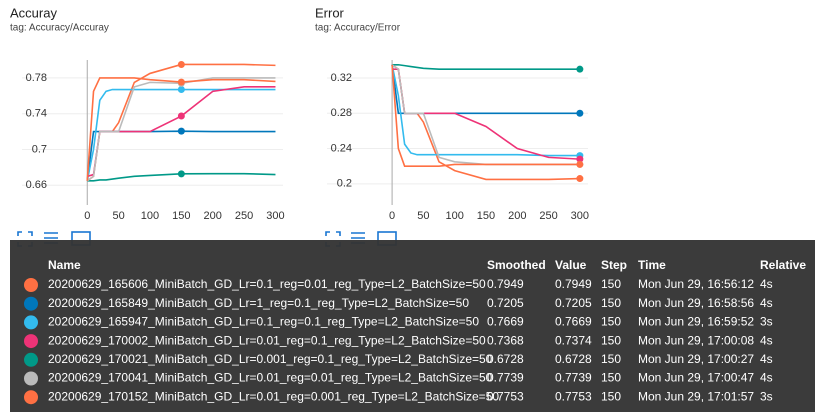 Image resolution: width=815 pixels, height=416 pixels. I want to click on chart-title: Accuray, so click(33, 12).